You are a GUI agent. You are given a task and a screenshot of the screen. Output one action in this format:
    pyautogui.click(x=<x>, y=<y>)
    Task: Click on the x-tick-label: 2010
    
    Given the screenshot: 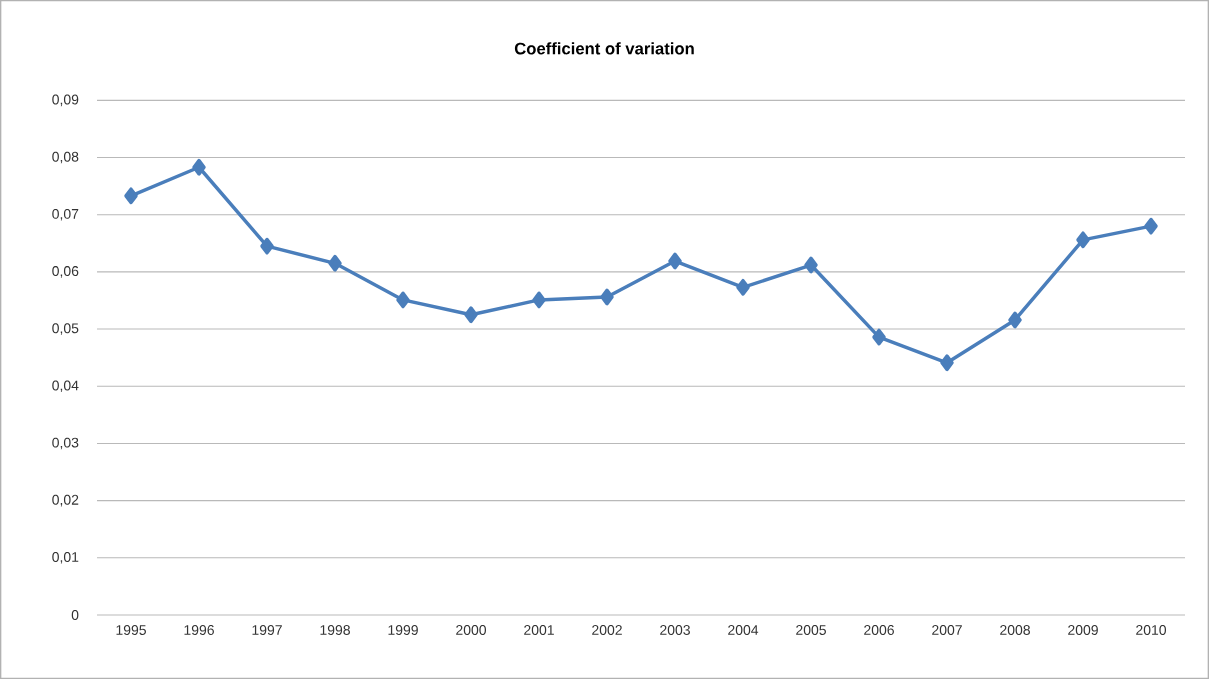 What is the action you would take?
    pyautogui.click(x=1151, y=630)
    